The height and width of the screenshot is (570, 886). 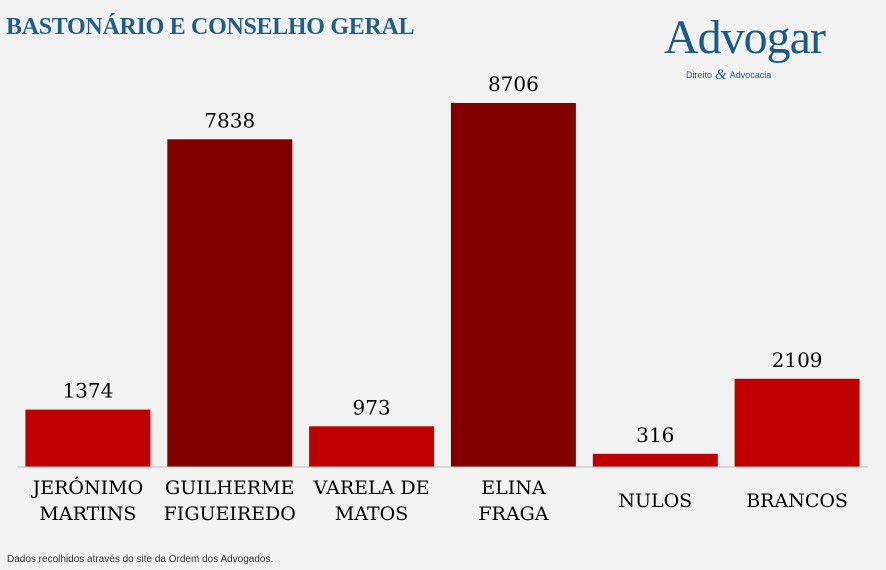 I want to click on data-label-0: 1374, so click(x=87, y=391).